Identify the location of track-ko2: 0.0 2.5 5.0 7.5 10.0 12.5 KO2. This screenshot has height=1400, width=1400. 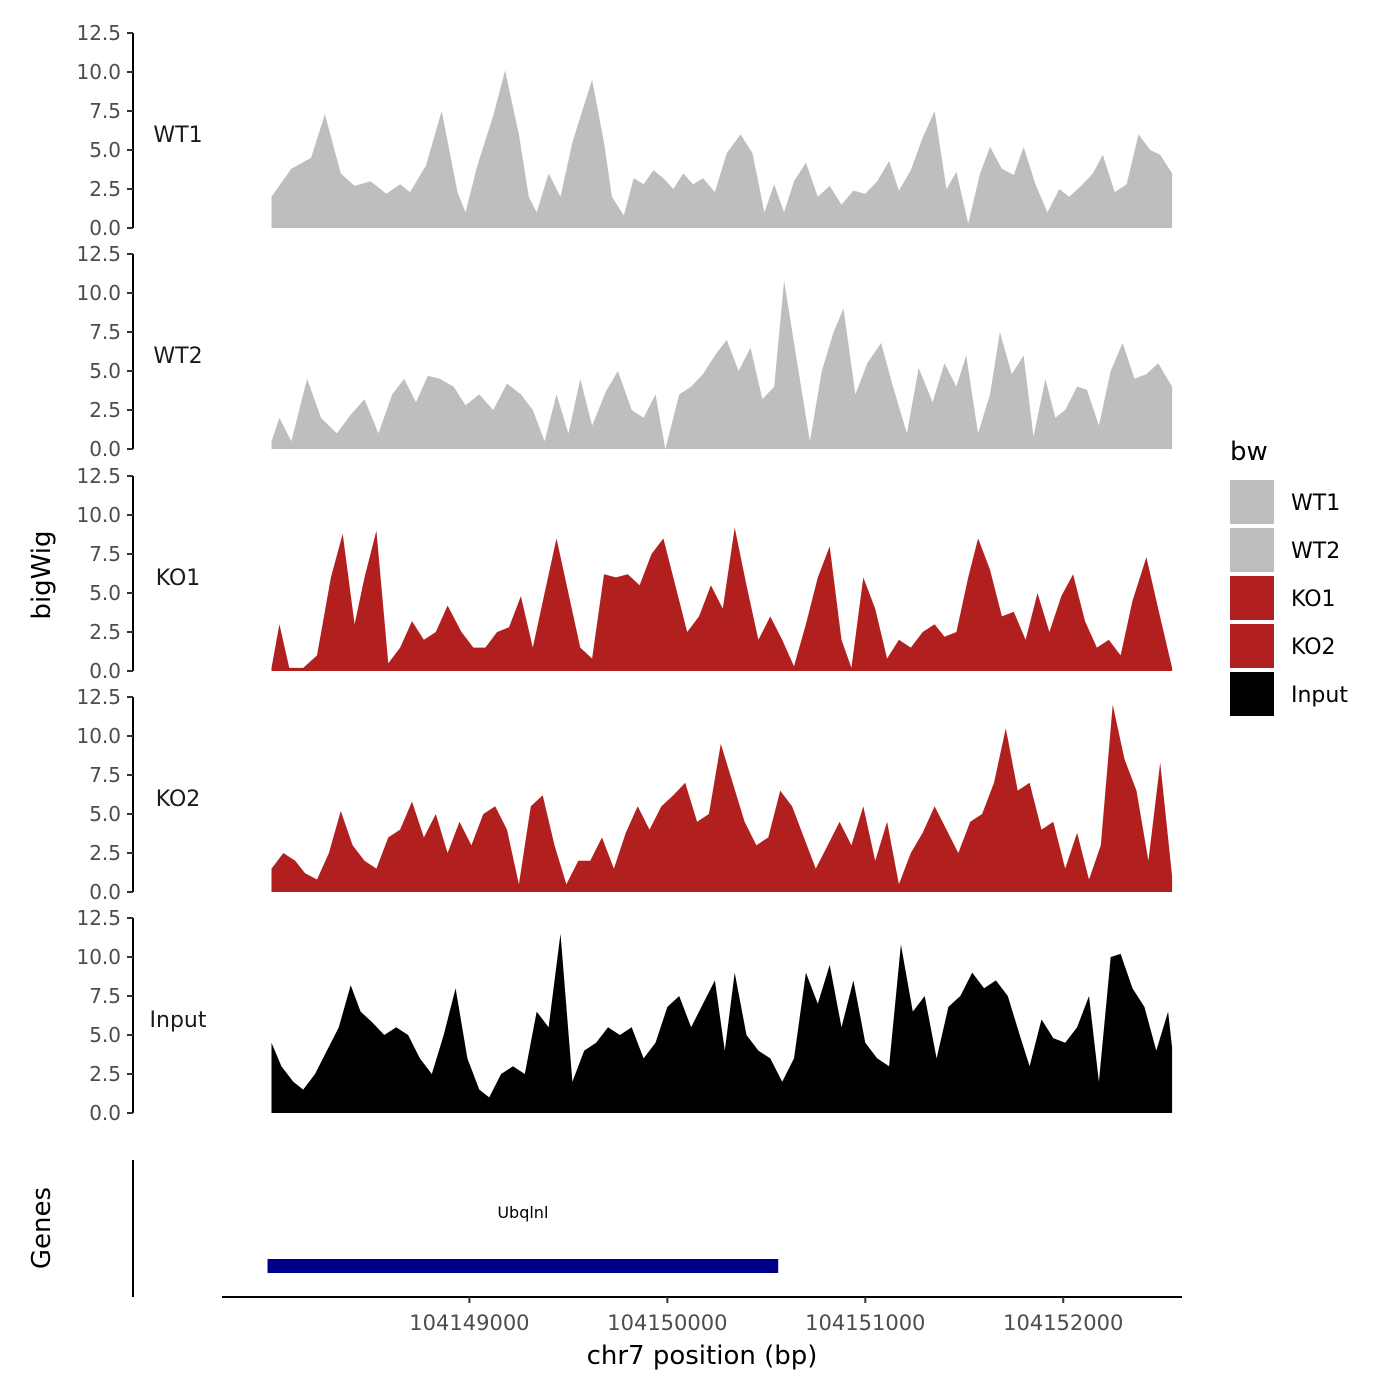
(624, 794).